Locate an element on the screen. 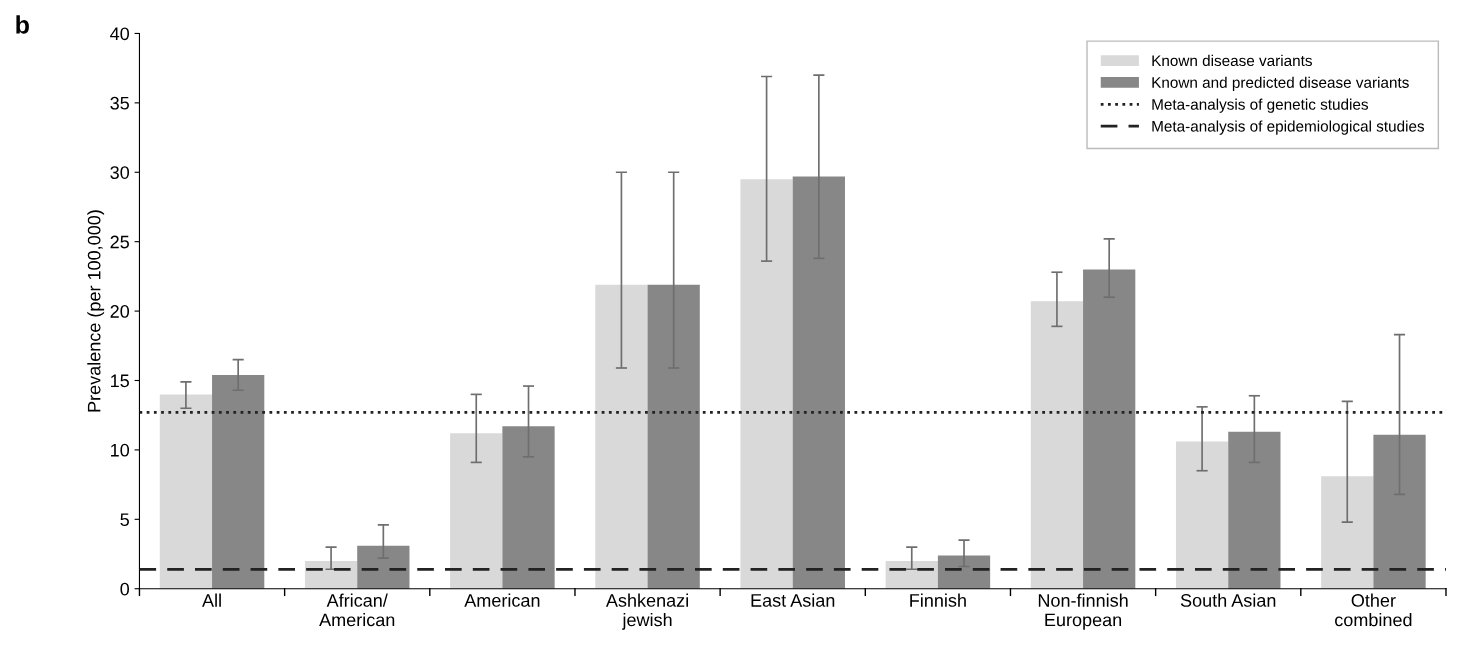 The width and height of the screenshot is (1468, 669). x-tick-label: All is located at coordinates (211, 600).